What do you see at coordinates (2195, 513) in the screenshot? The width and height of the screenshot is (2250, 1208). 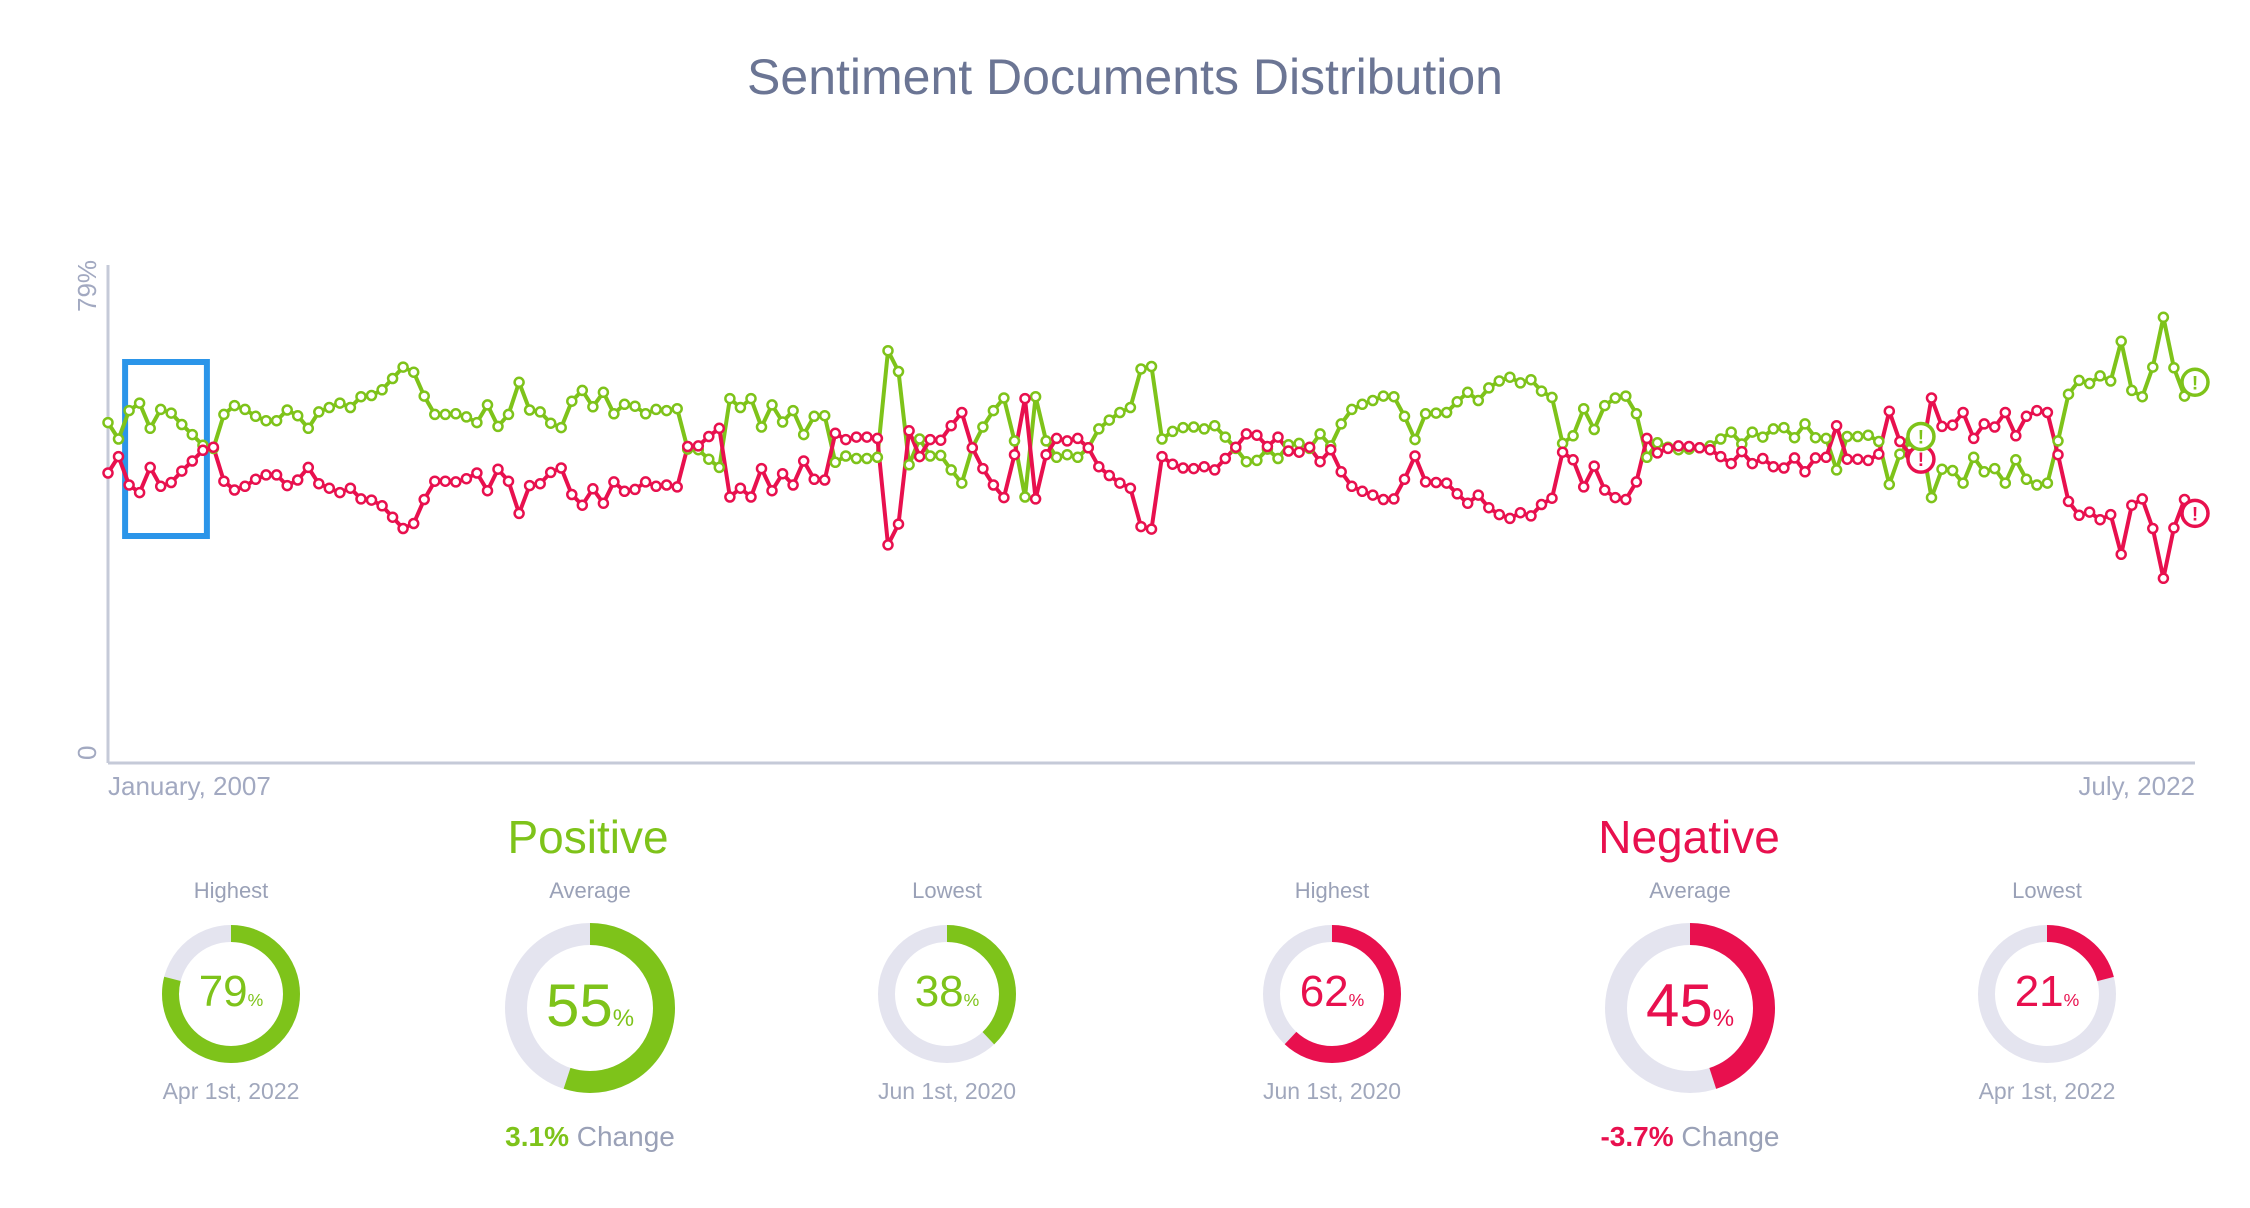 I see `negative-alert-marker: !` at bounding box center [2195, 513].